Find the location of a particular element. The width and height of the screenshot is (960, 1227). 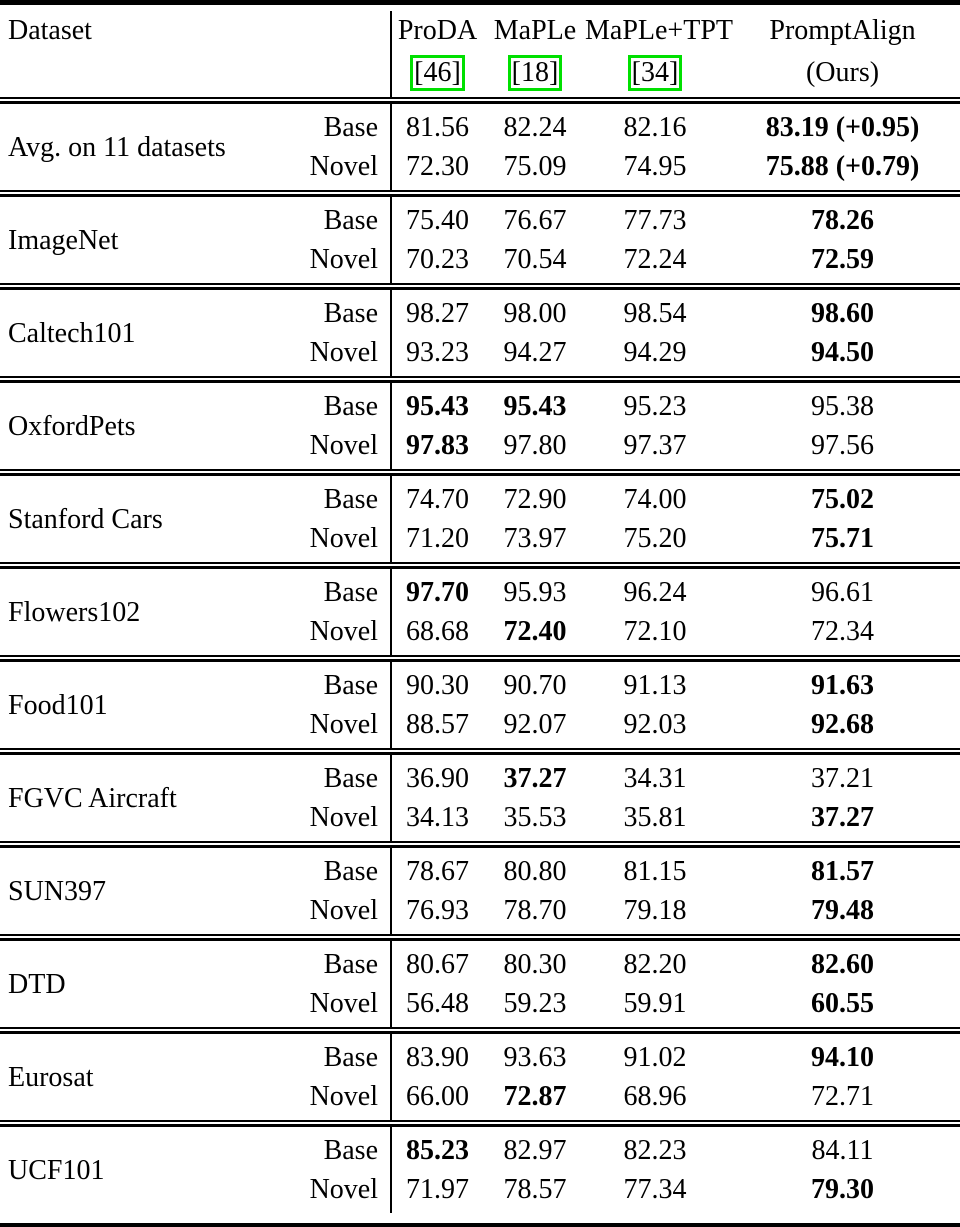

value-maple-base: 72.90 is located at coordinates (535, 499).